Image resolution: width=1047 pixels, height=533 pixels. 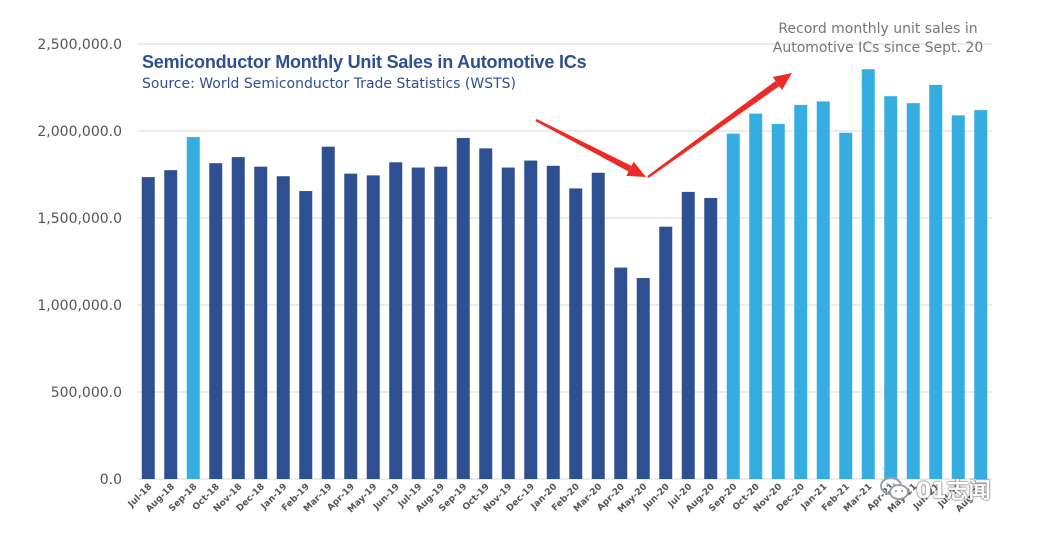 What do you see at coordinates (878, 48) in the screenshot?
I see `annotation-line-2: Automotive ICs since Sept. 20` at bounding box center [878, 48].